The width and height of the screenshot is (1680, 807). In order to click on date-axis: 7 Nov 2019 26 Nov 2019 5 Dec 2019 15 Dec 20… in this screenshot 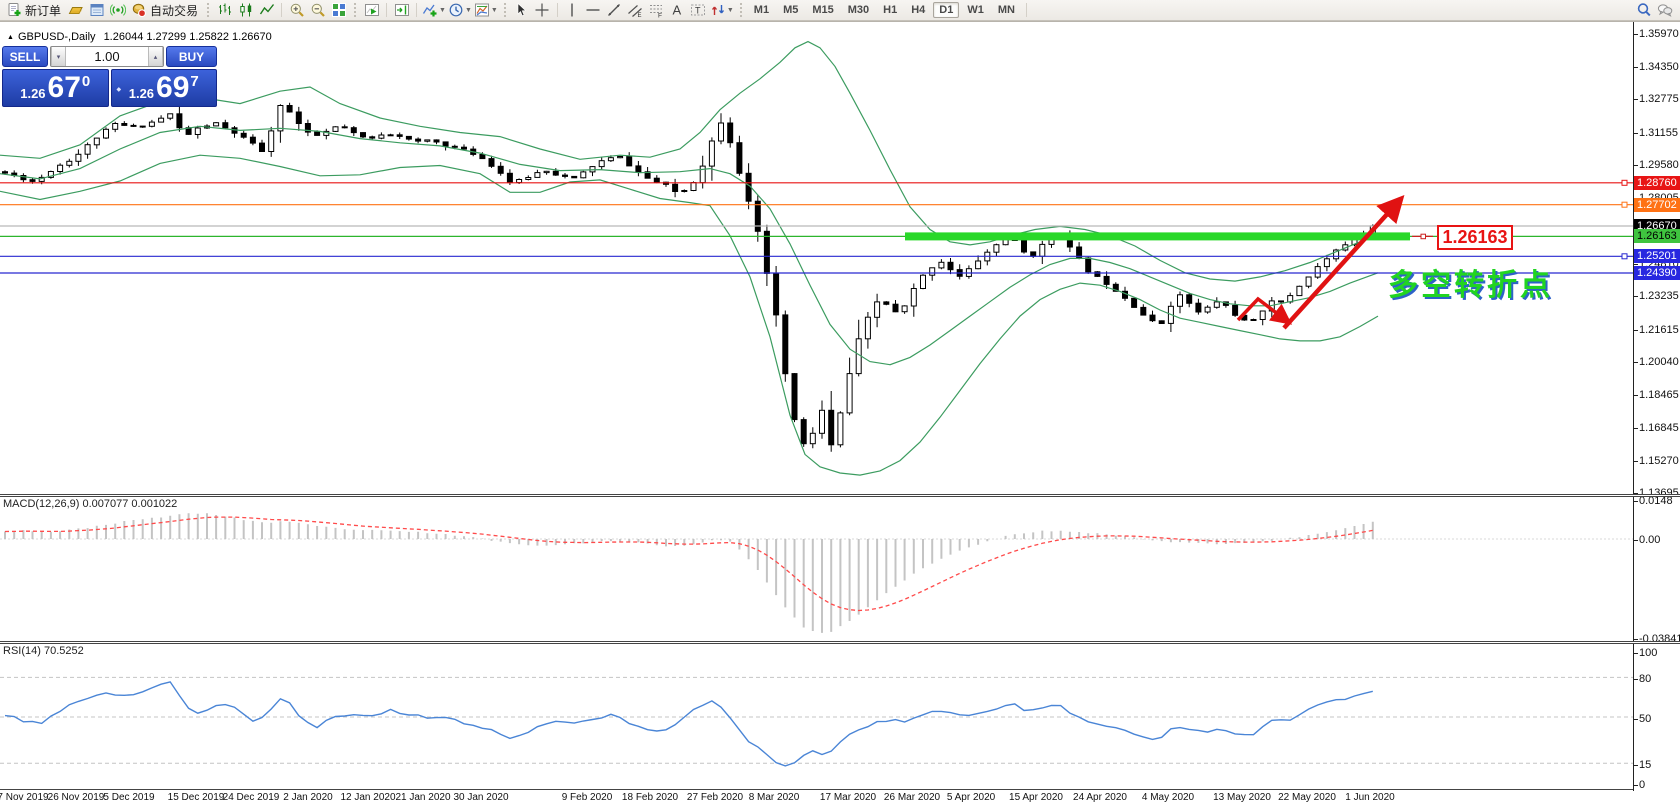, I will do `click(840, 797)`.